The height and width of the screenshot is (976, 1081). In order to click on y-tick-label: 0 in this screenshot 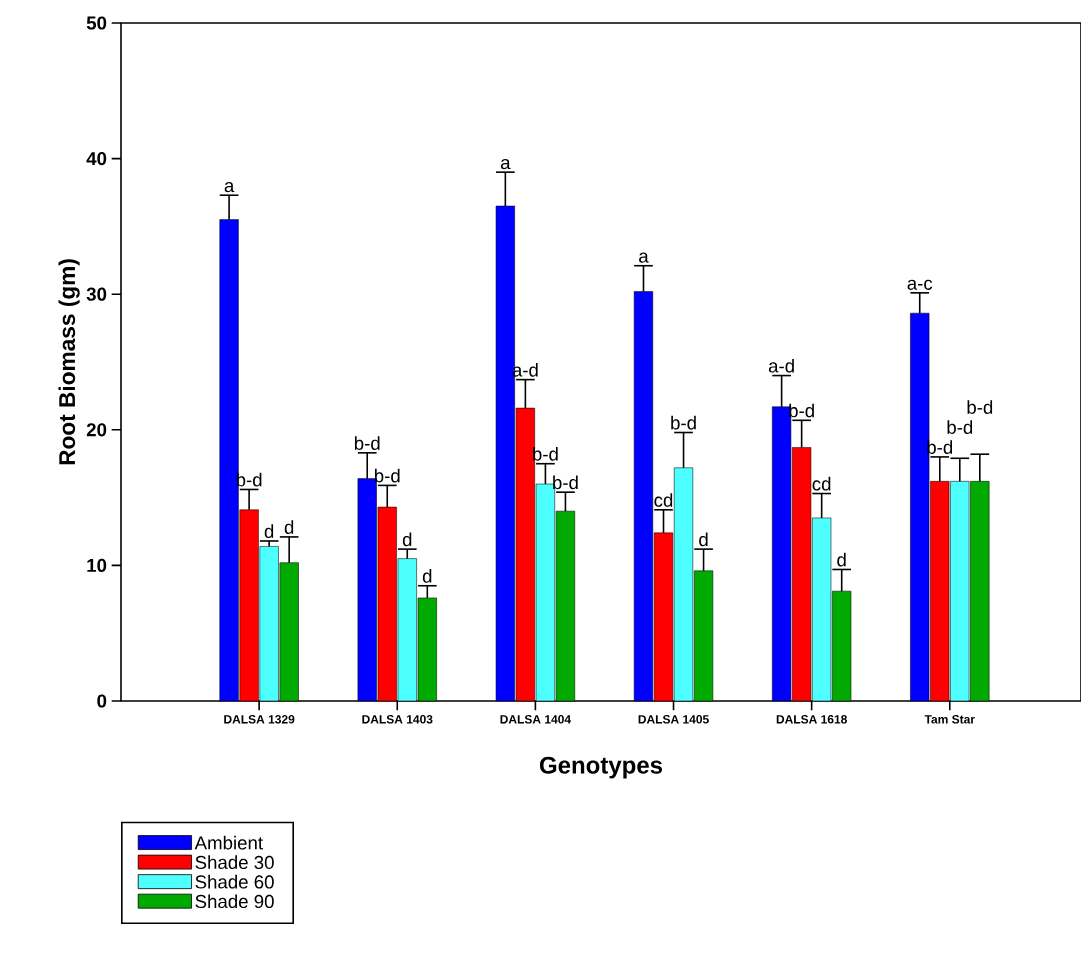, I will do `click(102, 701)`.